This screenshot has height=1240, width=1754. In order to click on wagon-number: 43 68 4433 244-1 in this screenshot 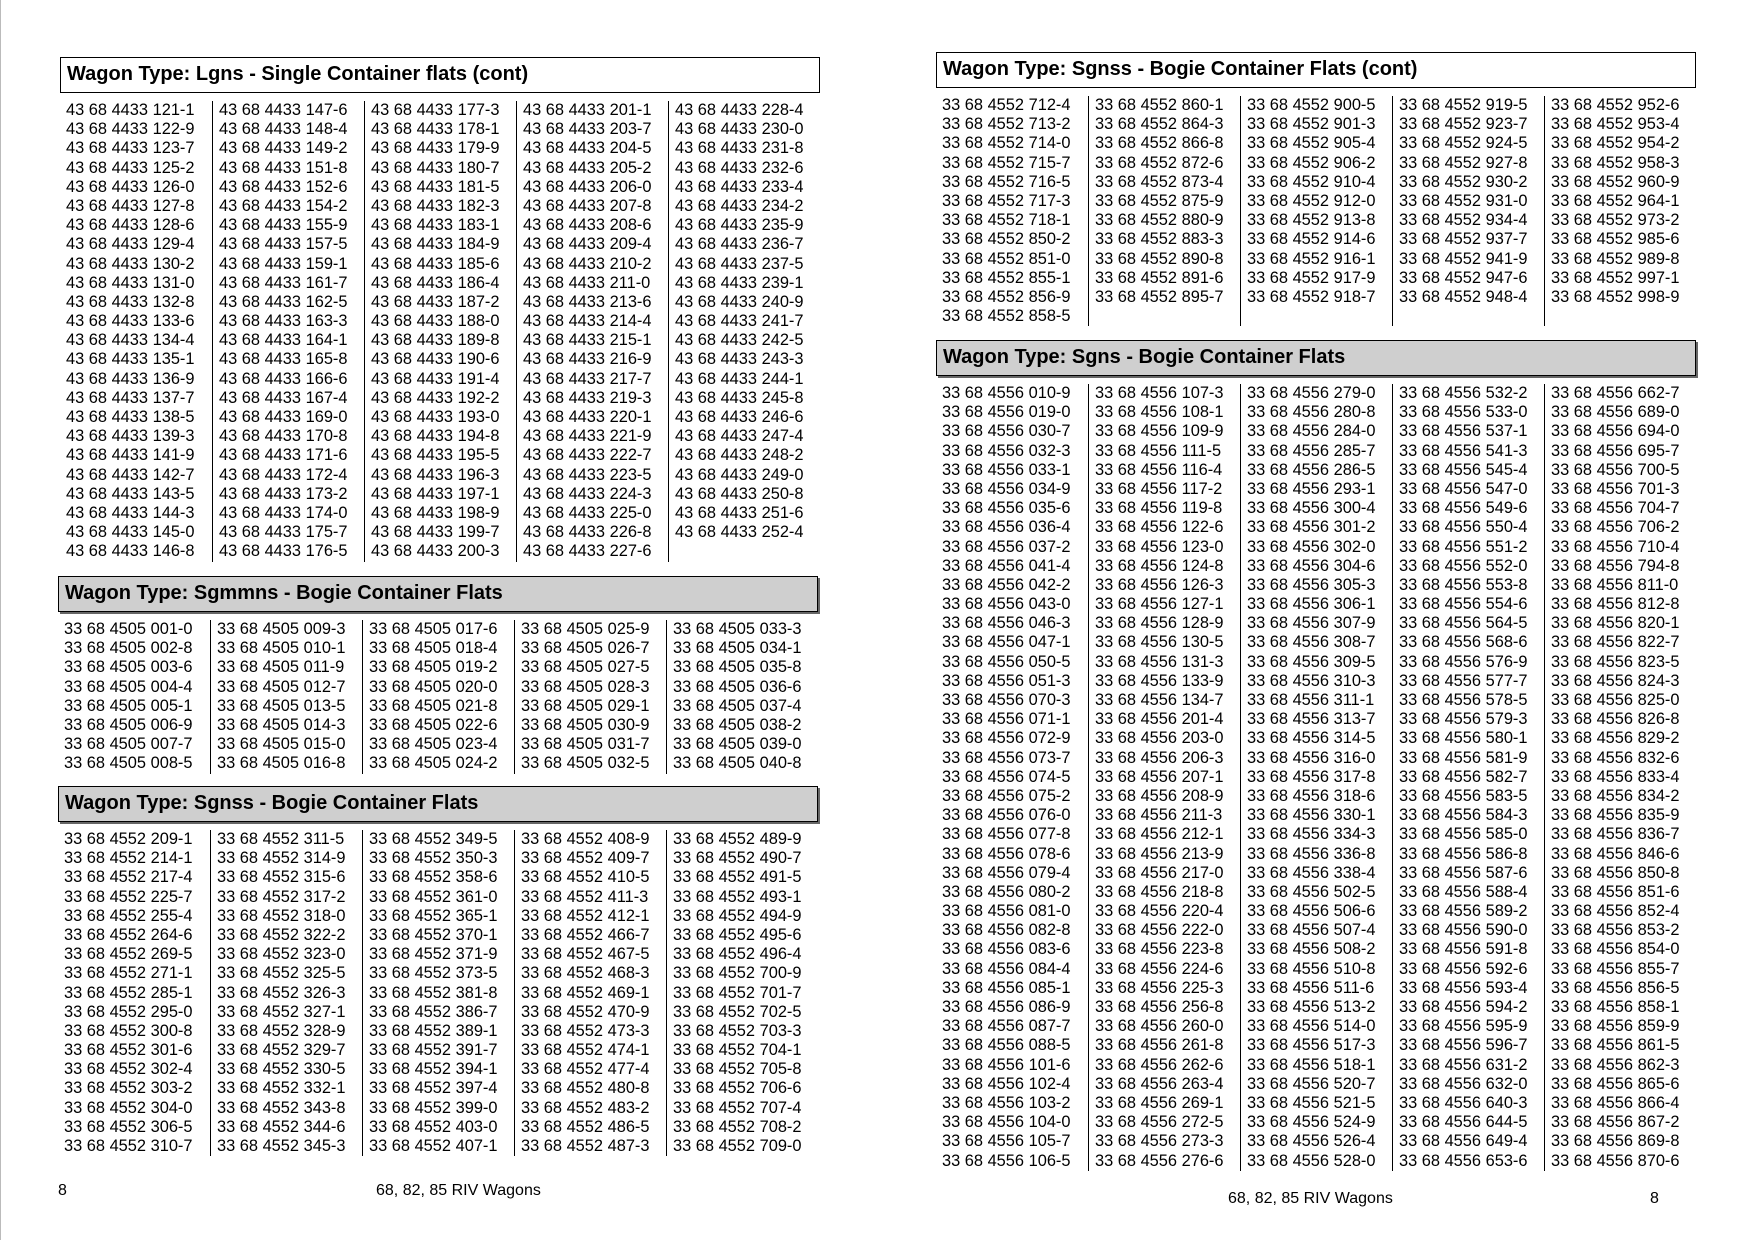, I will do `click(739, 378)`.